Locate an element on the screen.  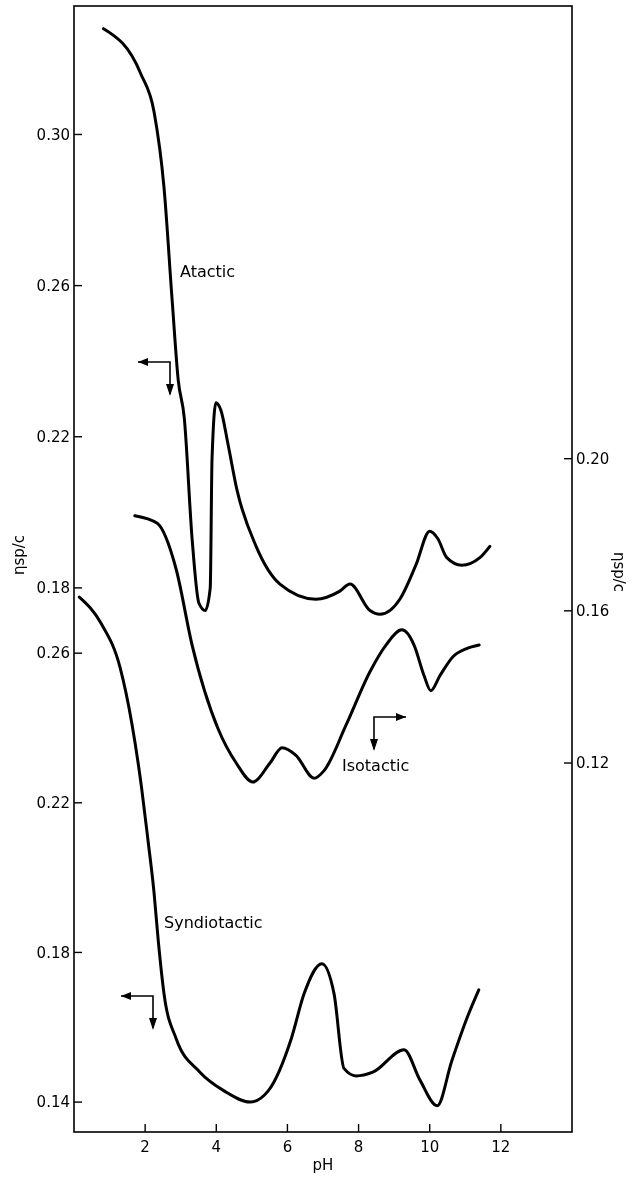
y2-axis-title: ηsp/c is located at coordinates (619, 572).